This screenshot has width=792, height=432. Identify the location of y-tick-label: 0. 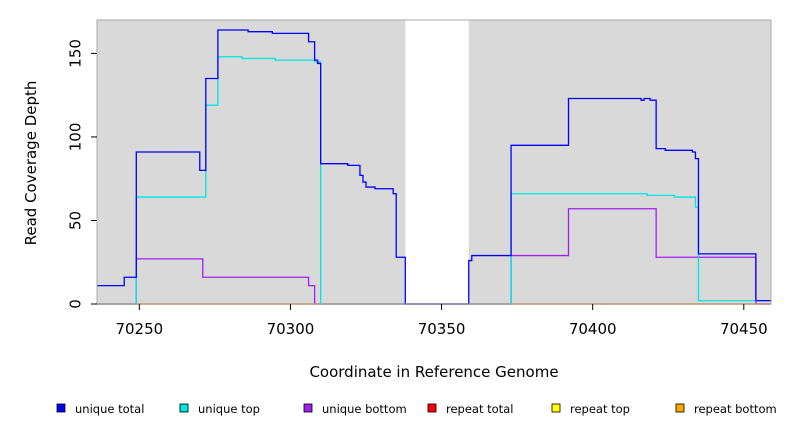
(75, 304).